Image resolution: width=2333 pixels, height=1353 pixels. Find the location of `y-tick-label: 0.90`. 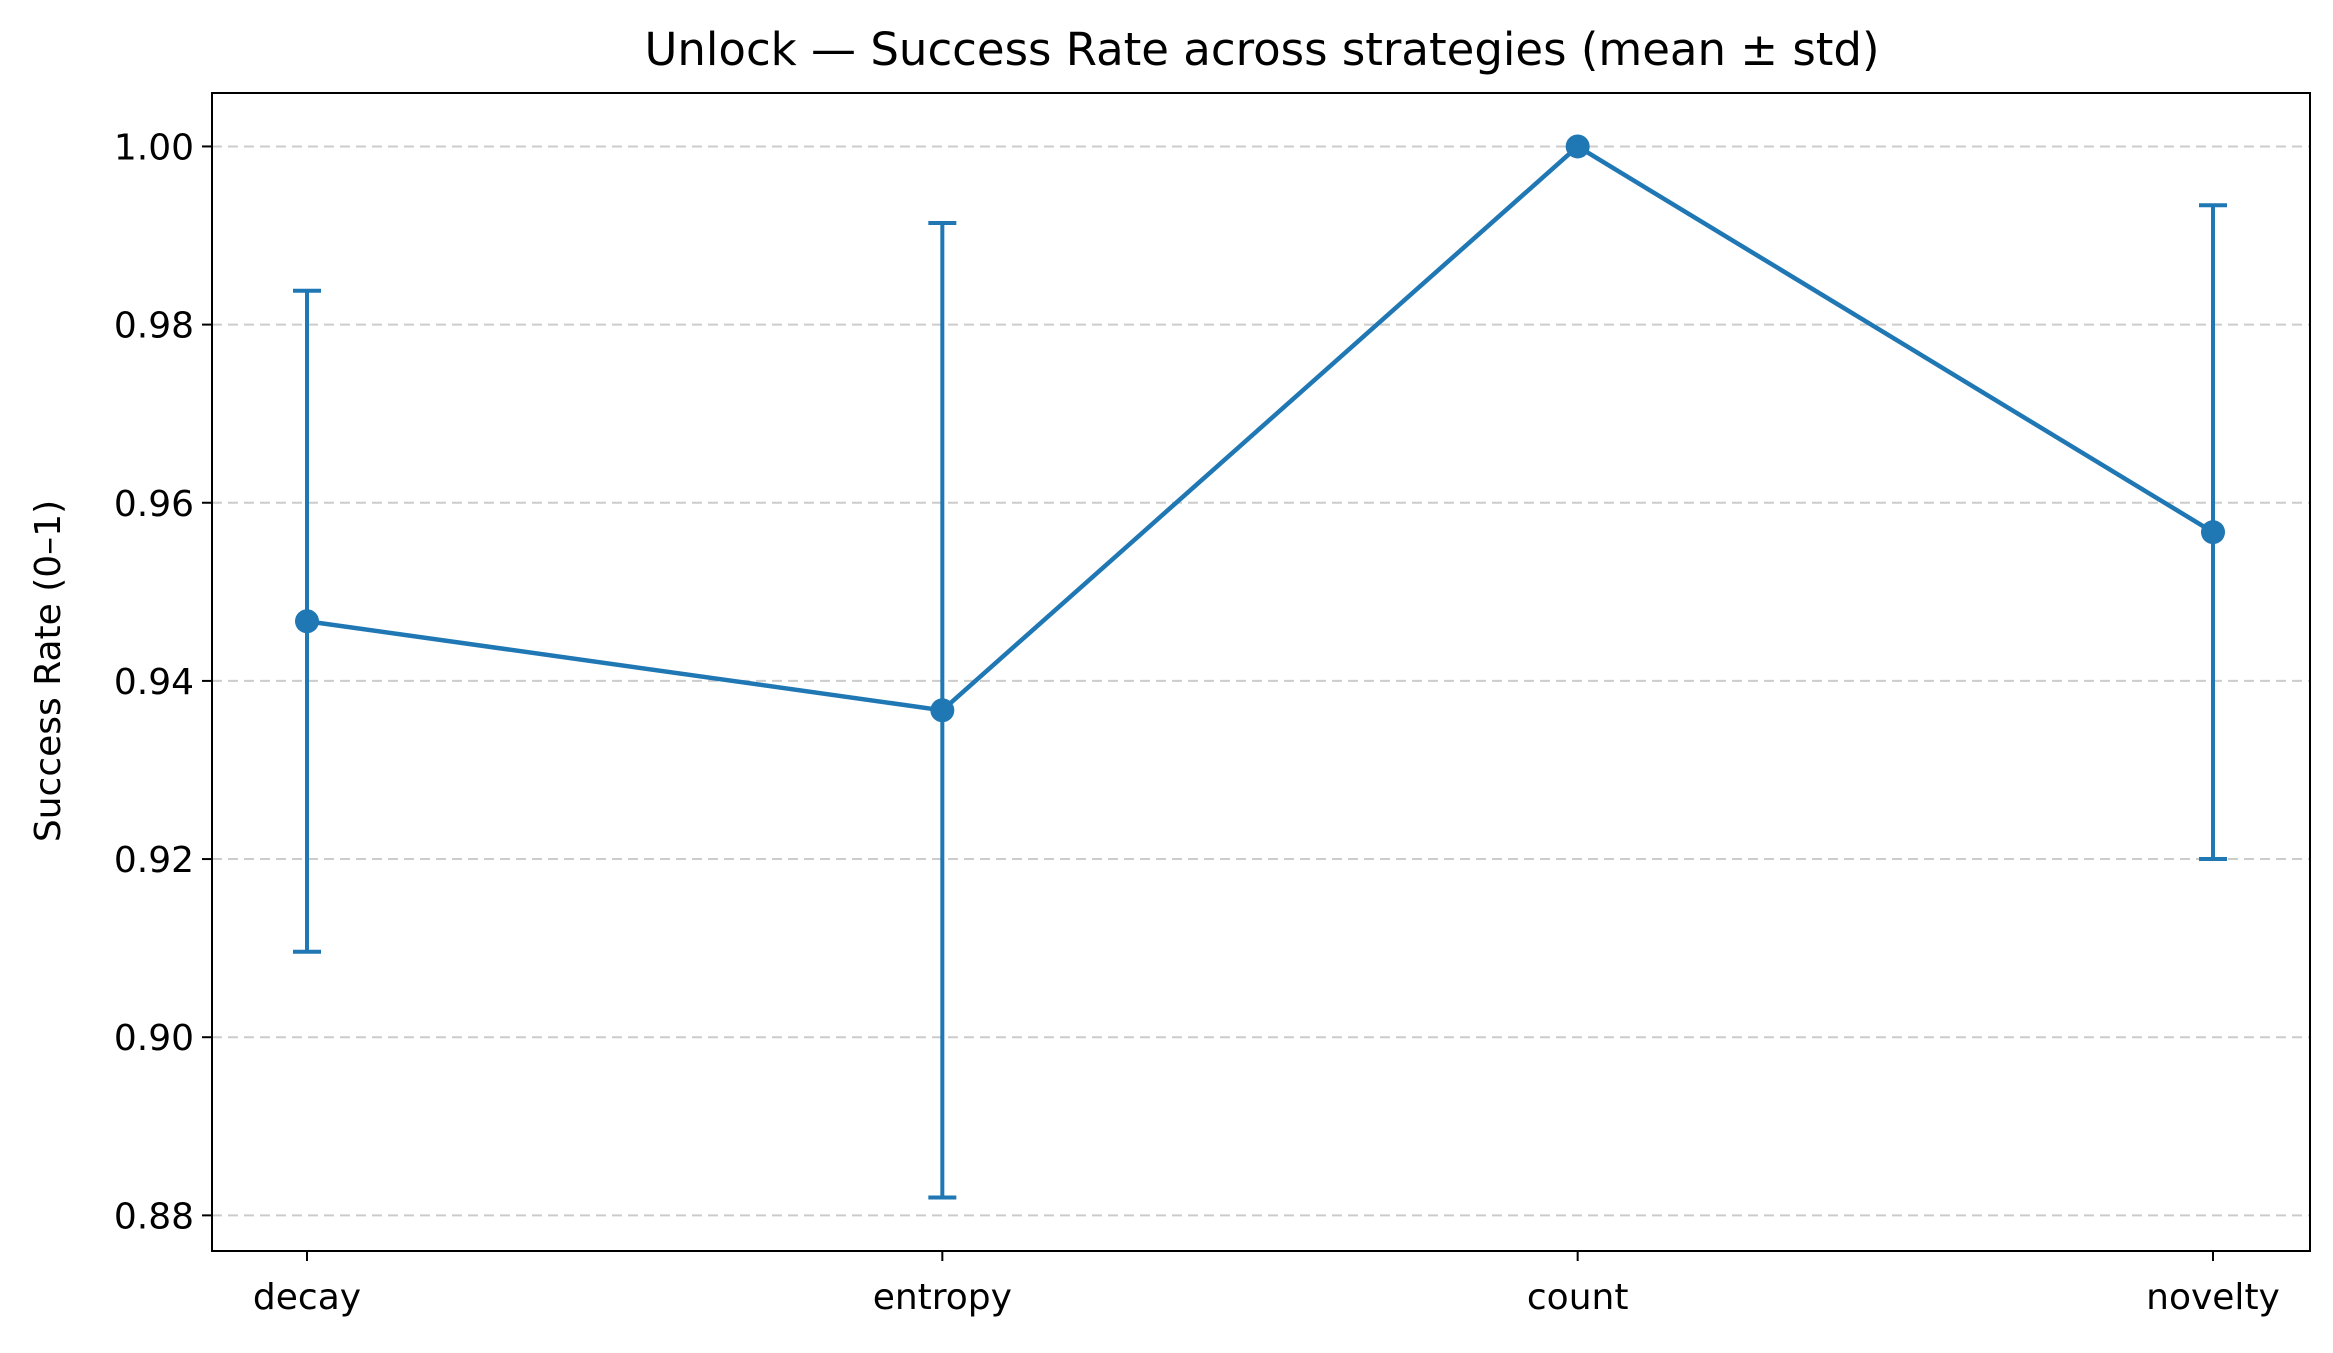

y-tick-label: 0.90 is located at coordinates (154, 1038).